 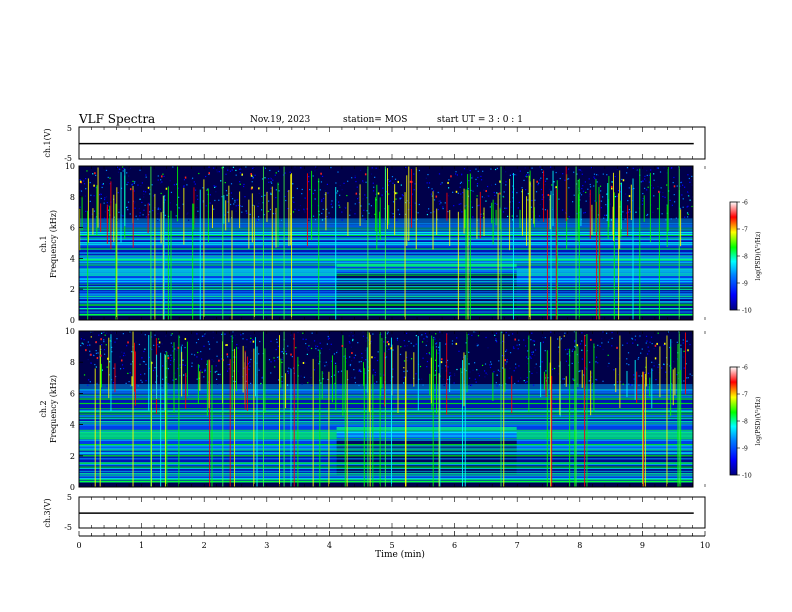 What do you see at coordinates (745, 449) in the screenshot?
I see `colorbar-tick-label: -9` at bounding box center [745, 449].